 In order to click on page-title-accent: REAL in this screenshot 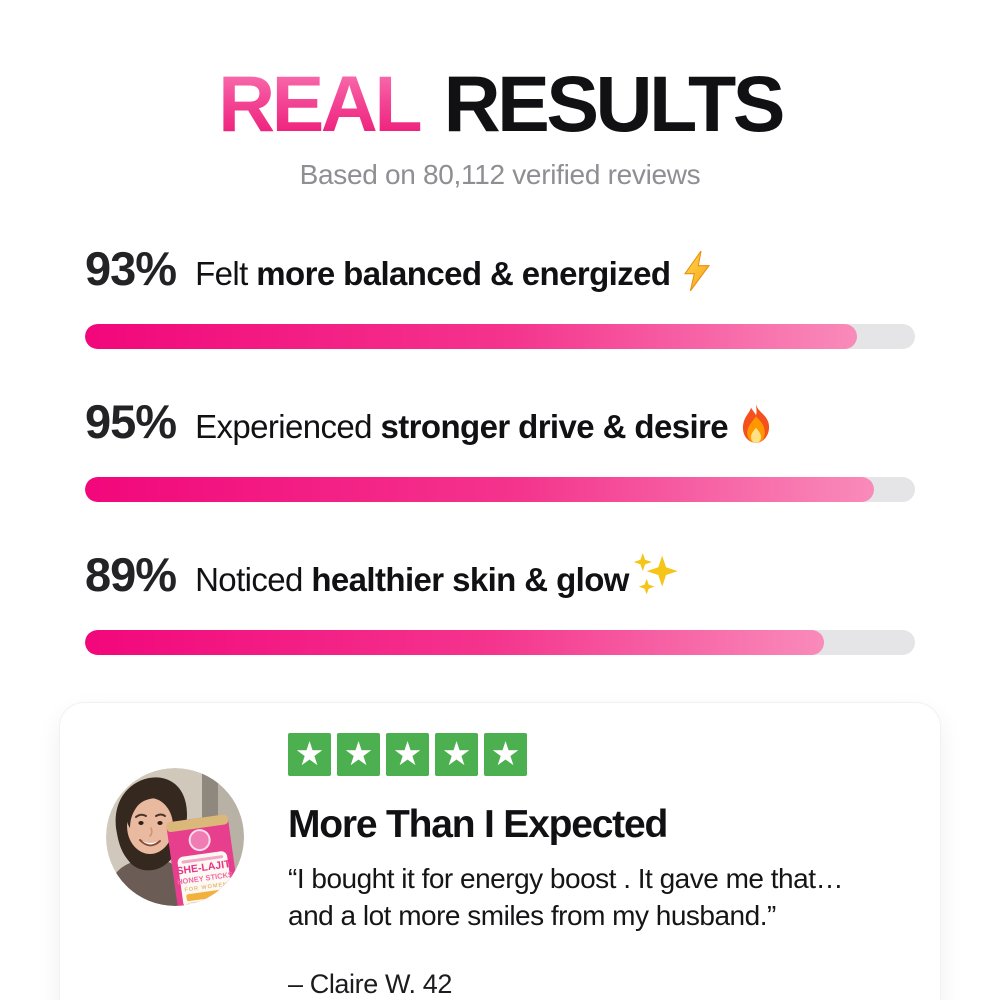, I will do `click(321, 103)`.